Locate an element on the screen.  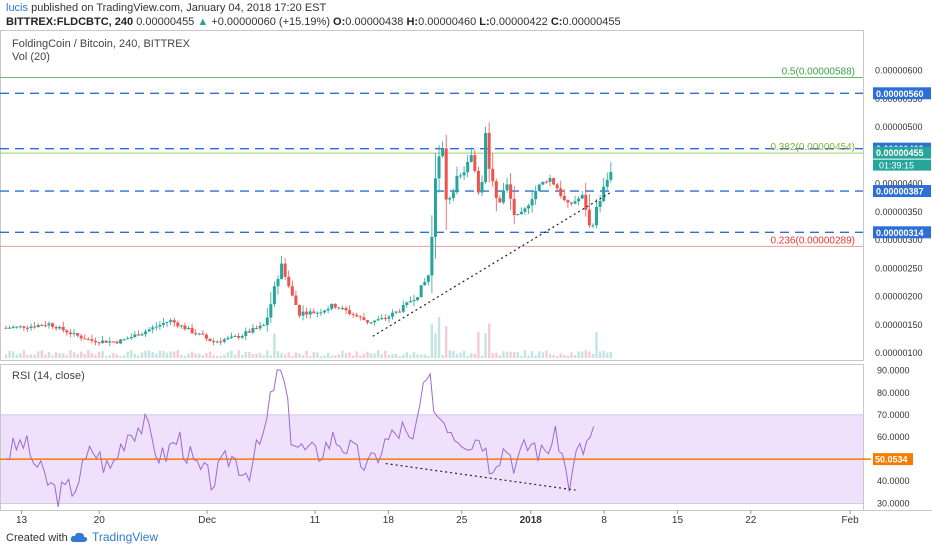
rsi-tick-label: 60.0000 is located at coordinates (893, 437).